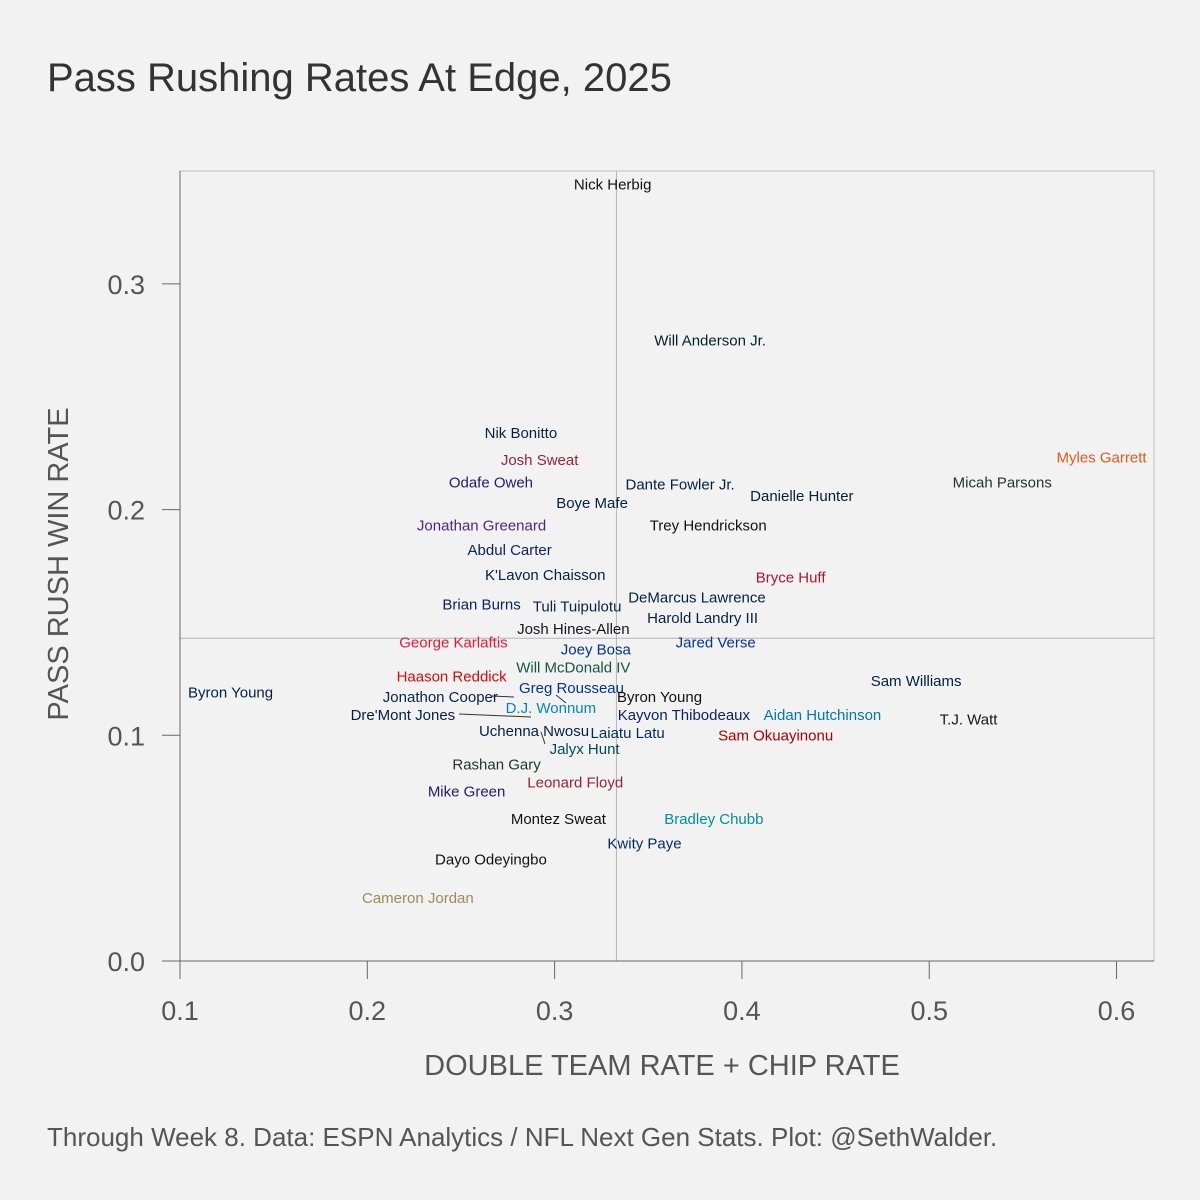 The image size is (1200, 1200). Describe the element at coordinates (710, 340) in the screenshot. I see `player-label: Will Anderson Jr.` at that location.